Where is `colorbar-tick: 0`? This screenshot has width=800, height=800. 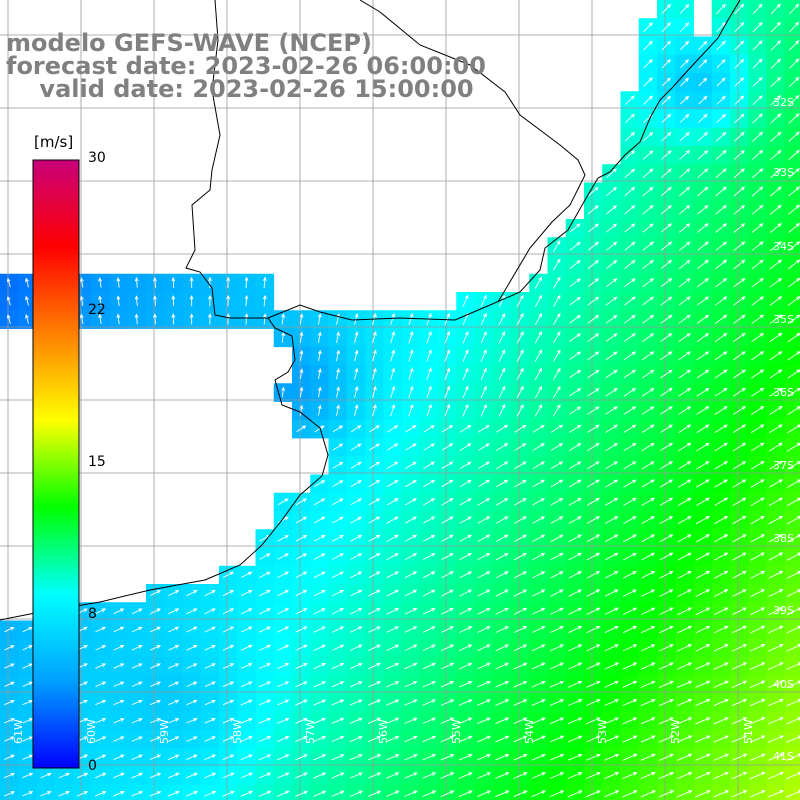 colorbar-tick: 0 is located at coordinates (92, 766).